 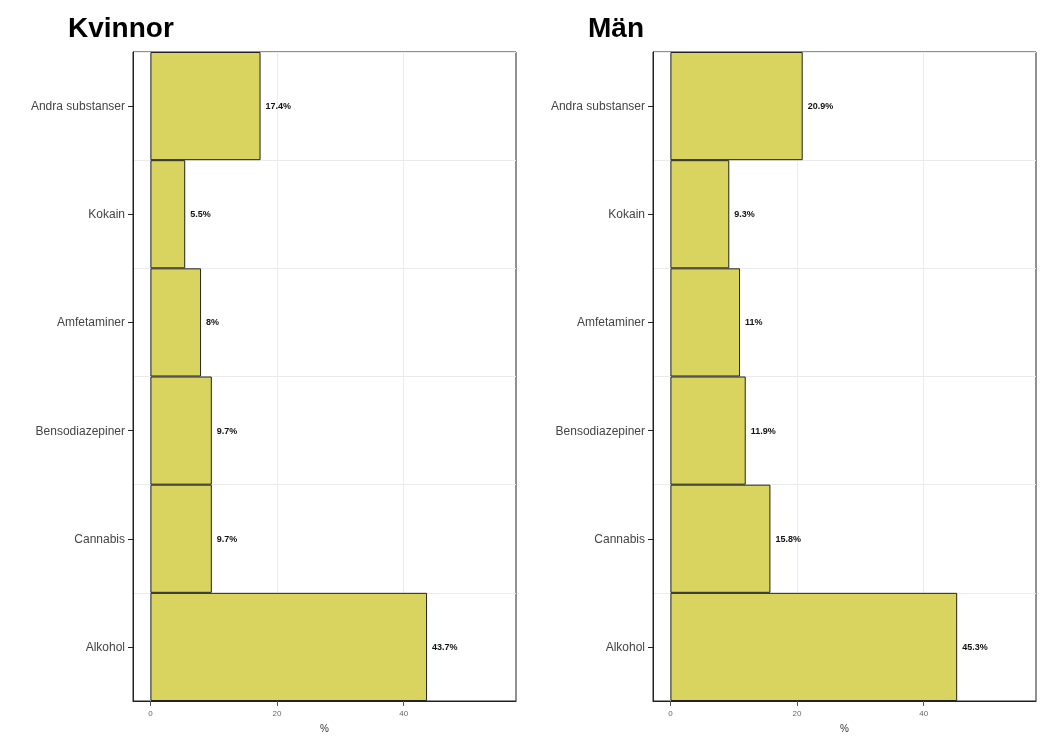 I want to click on data-label: 17.4%, so click(x=278, y=106).